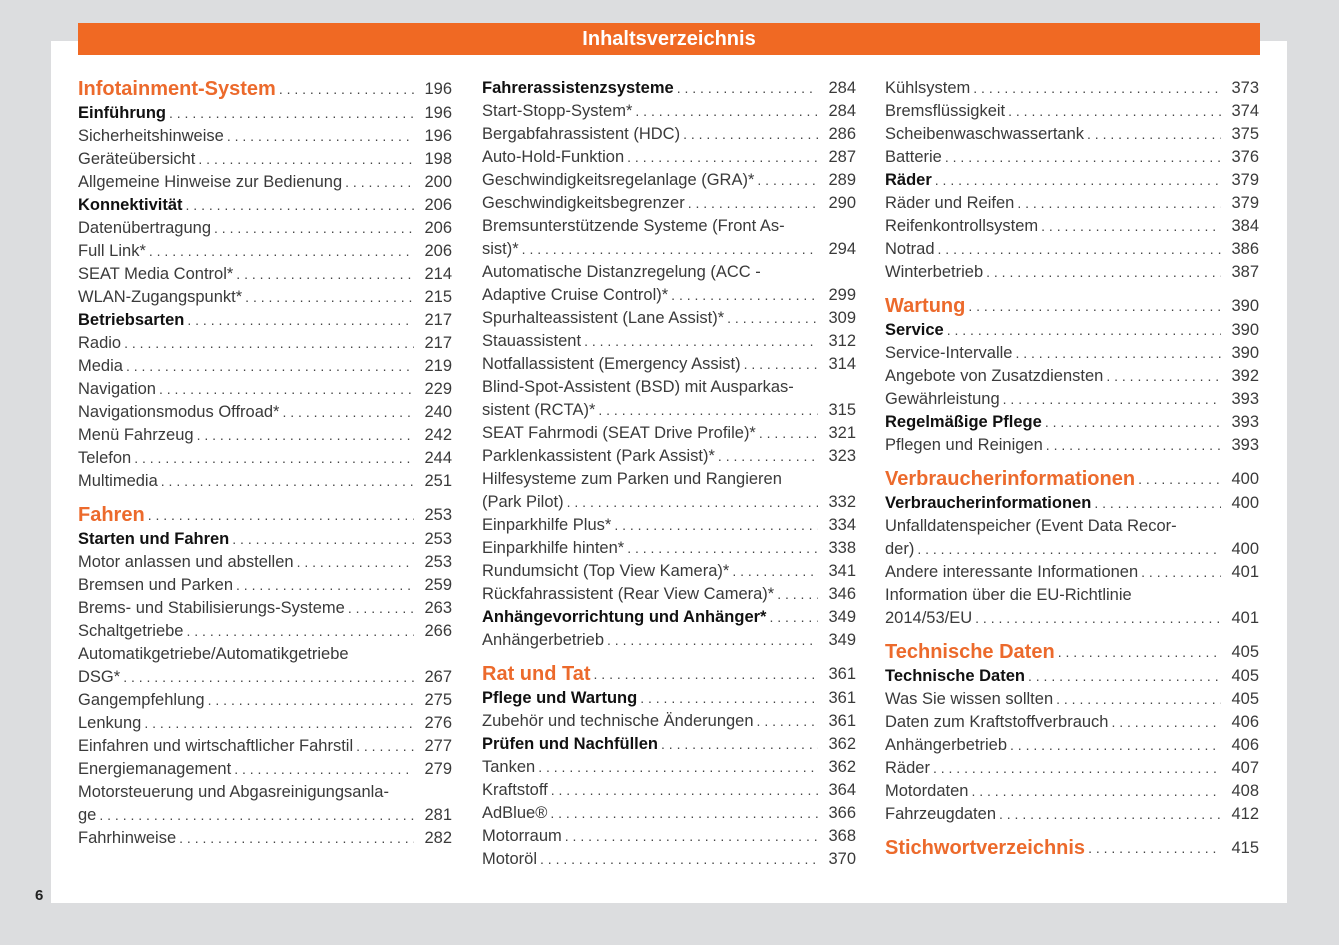 This screenshot has width=1339, height=945. What do you see at coordinates (438, 320) in the screenshot?
I see `toc-page-number: 217` at bounding box center [438, 320].